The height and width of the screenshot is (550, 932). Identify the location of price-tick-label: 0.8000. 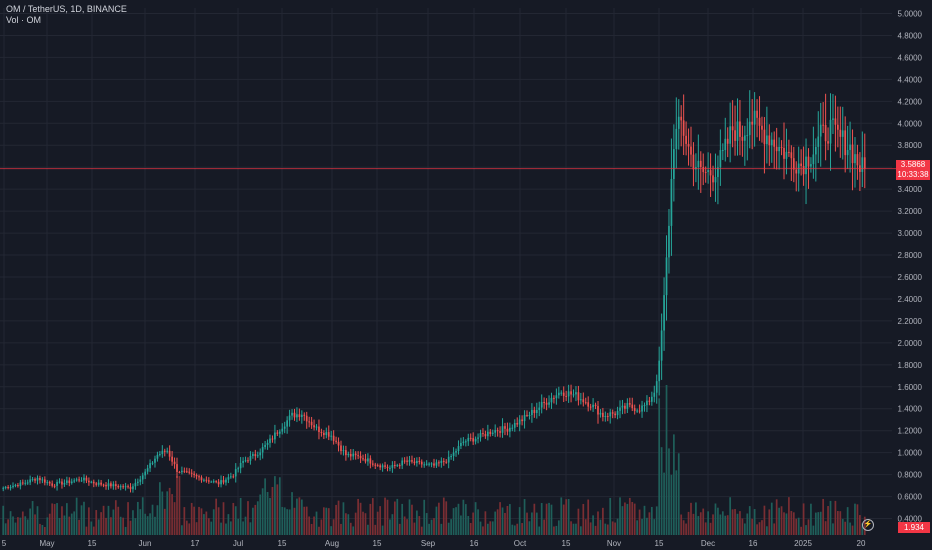
(910, 475).